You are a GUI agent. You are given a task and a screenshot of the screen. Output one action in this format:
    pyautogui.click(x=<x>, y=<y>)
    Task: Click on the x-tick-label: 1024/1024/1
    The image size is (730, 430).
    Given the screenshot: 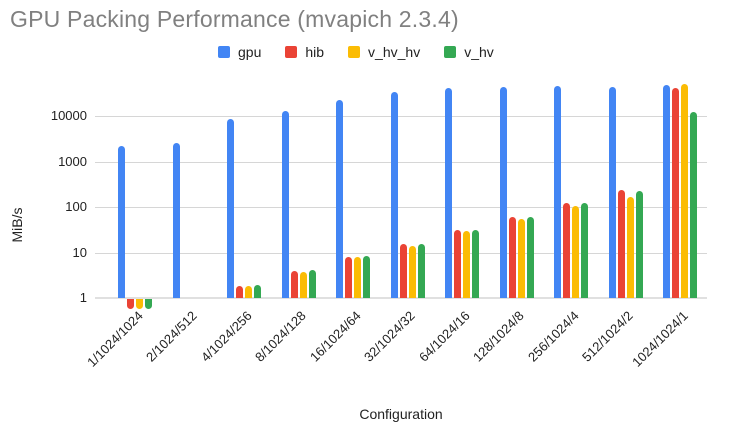 What is the action you would take?
    pyautogui.click(x=659, y=339)
    